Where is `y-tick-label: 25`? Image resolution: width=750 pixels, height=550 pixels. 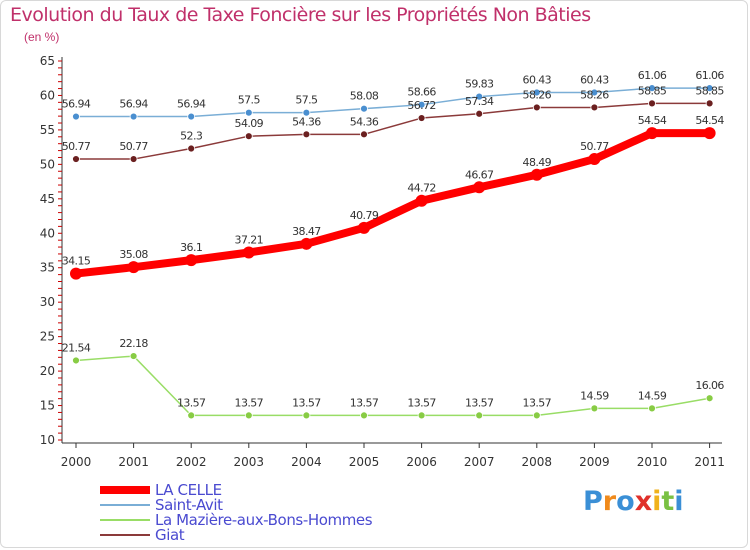 y-tick-label: 25 is located at coordinates (47, 337).